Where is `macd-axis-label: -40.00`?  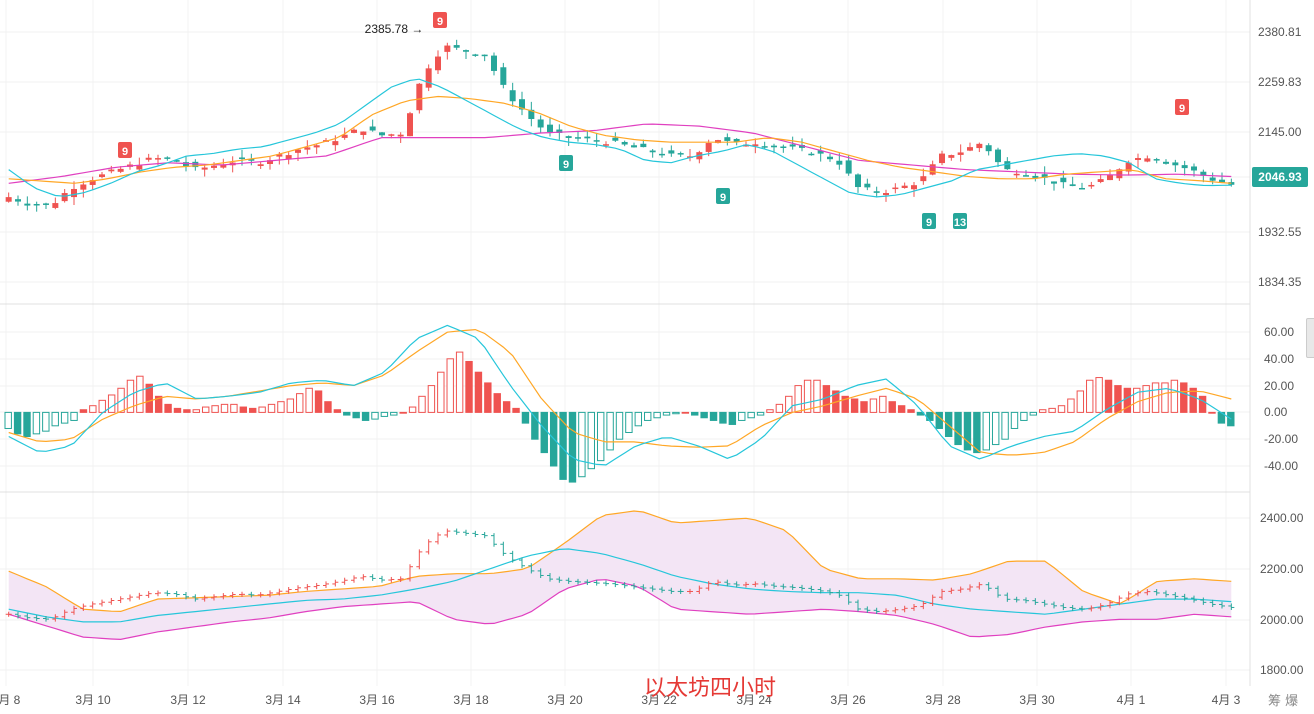
macd-axis-label: -40.00 is located at coordinates (1281, 466).